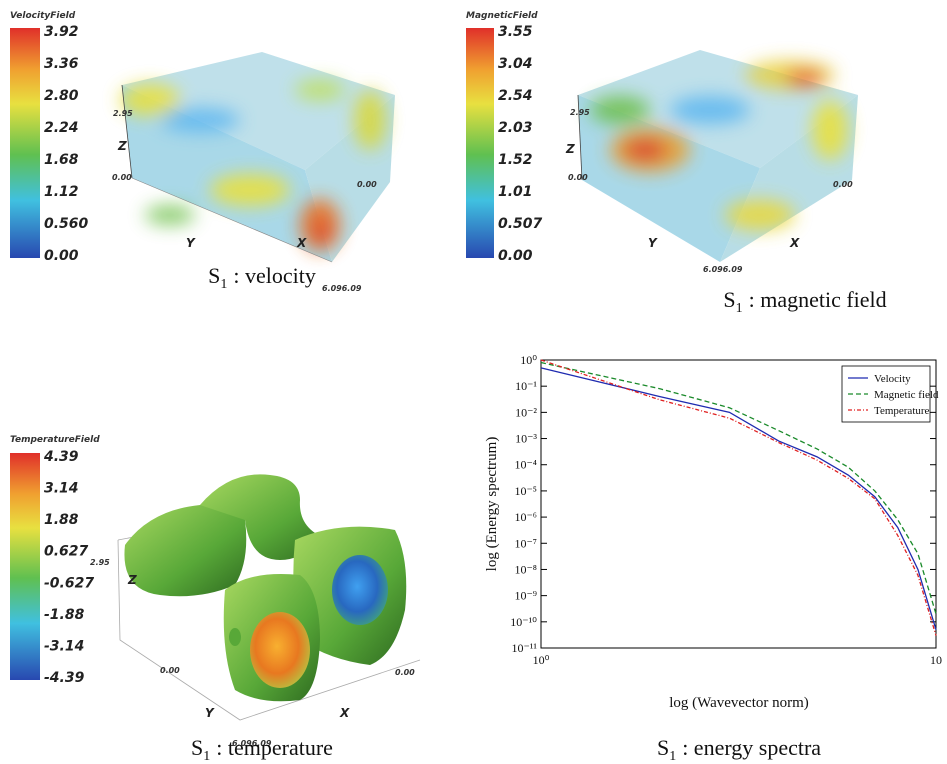 The image size is (947, 764). I want to click on caption: S1 : temperature, so click(262, 749).